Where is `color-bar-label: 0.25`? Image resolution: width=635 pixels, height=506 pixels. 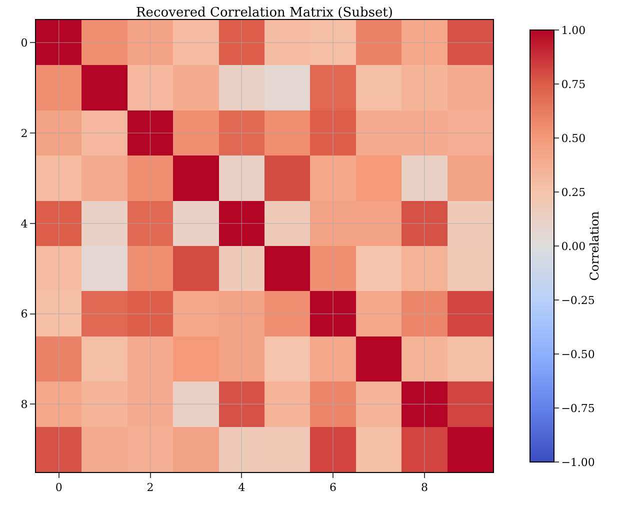
color-bar-label: 0.25 is located at coordinates (573, 192).